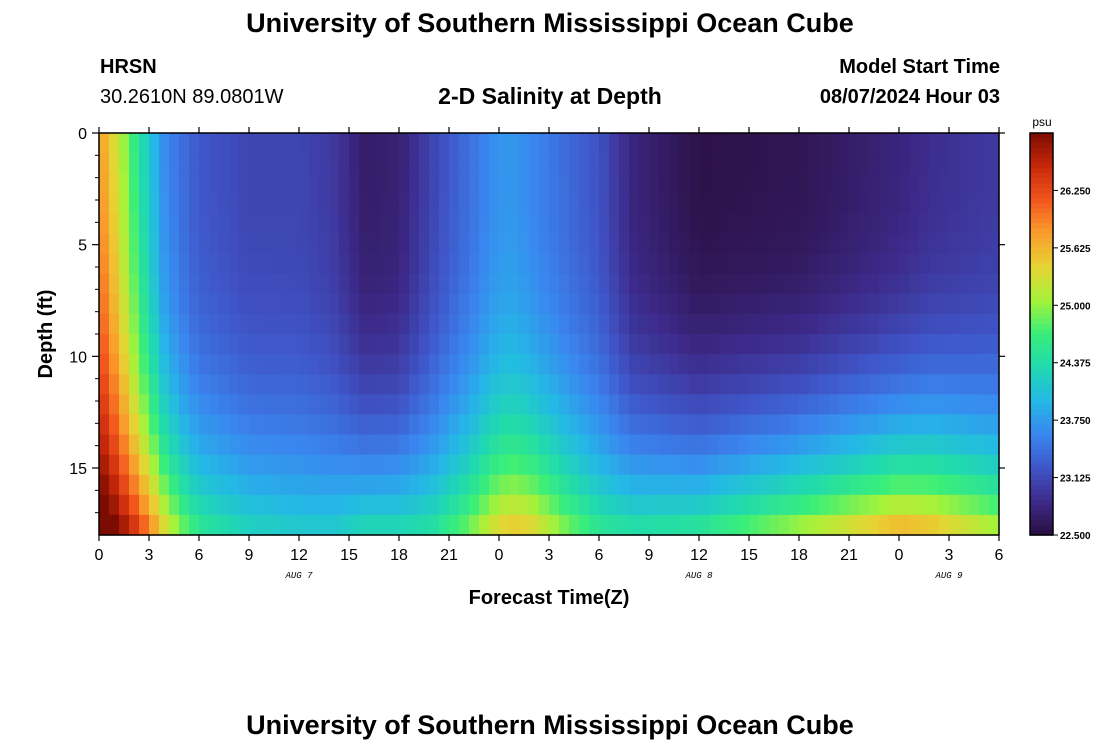  I want to click on colorbar-tick-label: 25.625, so click(1075, 249).